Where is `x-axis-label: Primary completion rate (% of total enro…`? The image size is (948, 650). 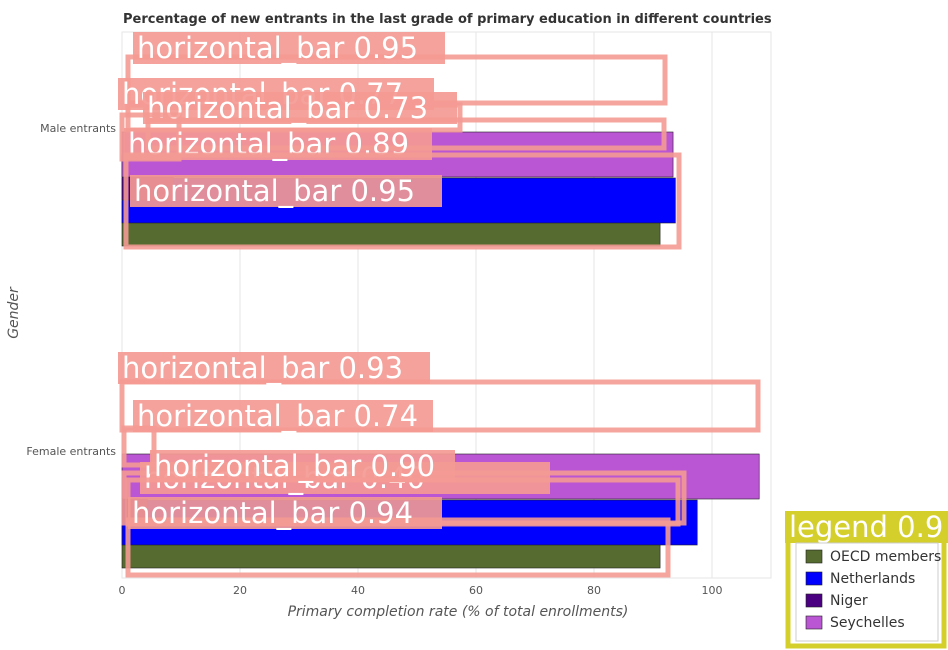
x-axis-label: Primary completion rate (% of total enro… is located at coordinates (458, 612).